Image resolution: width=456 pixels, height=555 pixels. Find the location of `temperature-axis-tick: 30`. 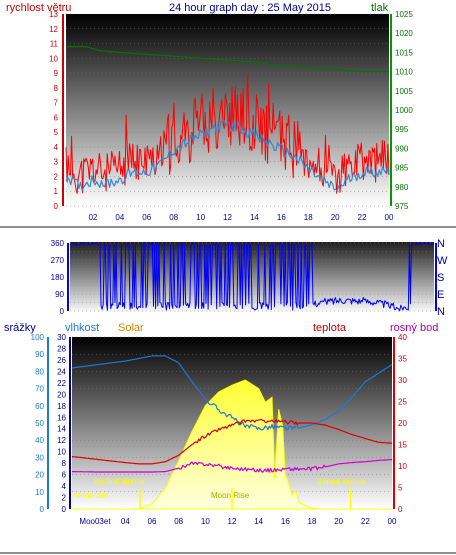

temperature-axis-tick: 30 is located at coordinates (402, 380).